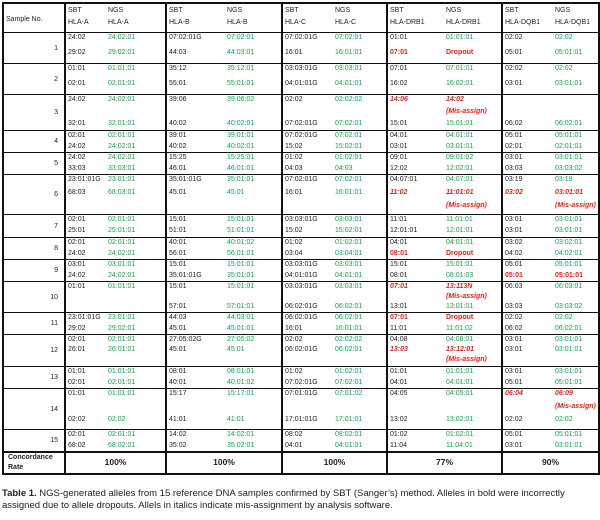 The height and width of the screenshot is (520, 600). Describe the element at coordinates (415, 194) in the screenshot. I see `sbt-allele-cell: 11:02` at that location.